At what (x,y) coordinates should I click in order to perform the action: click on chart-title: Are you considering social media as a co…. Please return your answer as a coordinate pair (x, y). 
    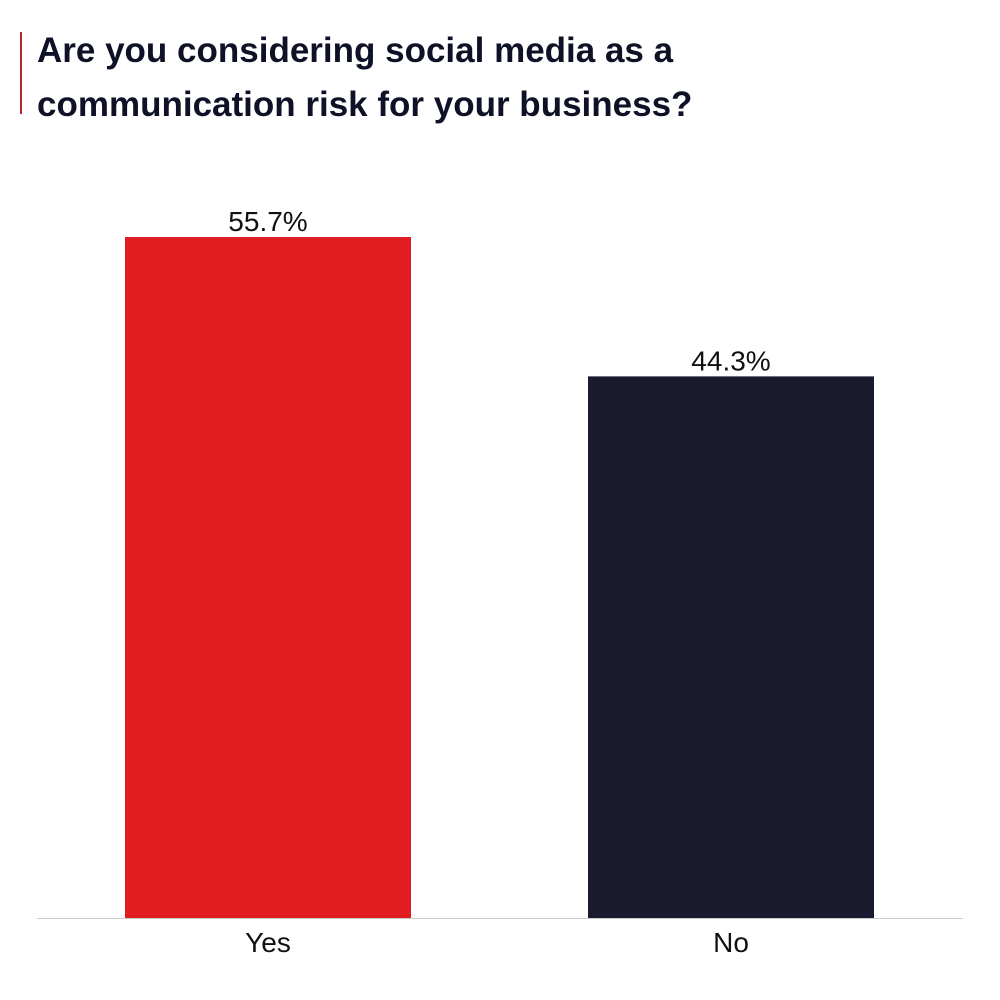
    Looking at the image, I should click on (365, 77).